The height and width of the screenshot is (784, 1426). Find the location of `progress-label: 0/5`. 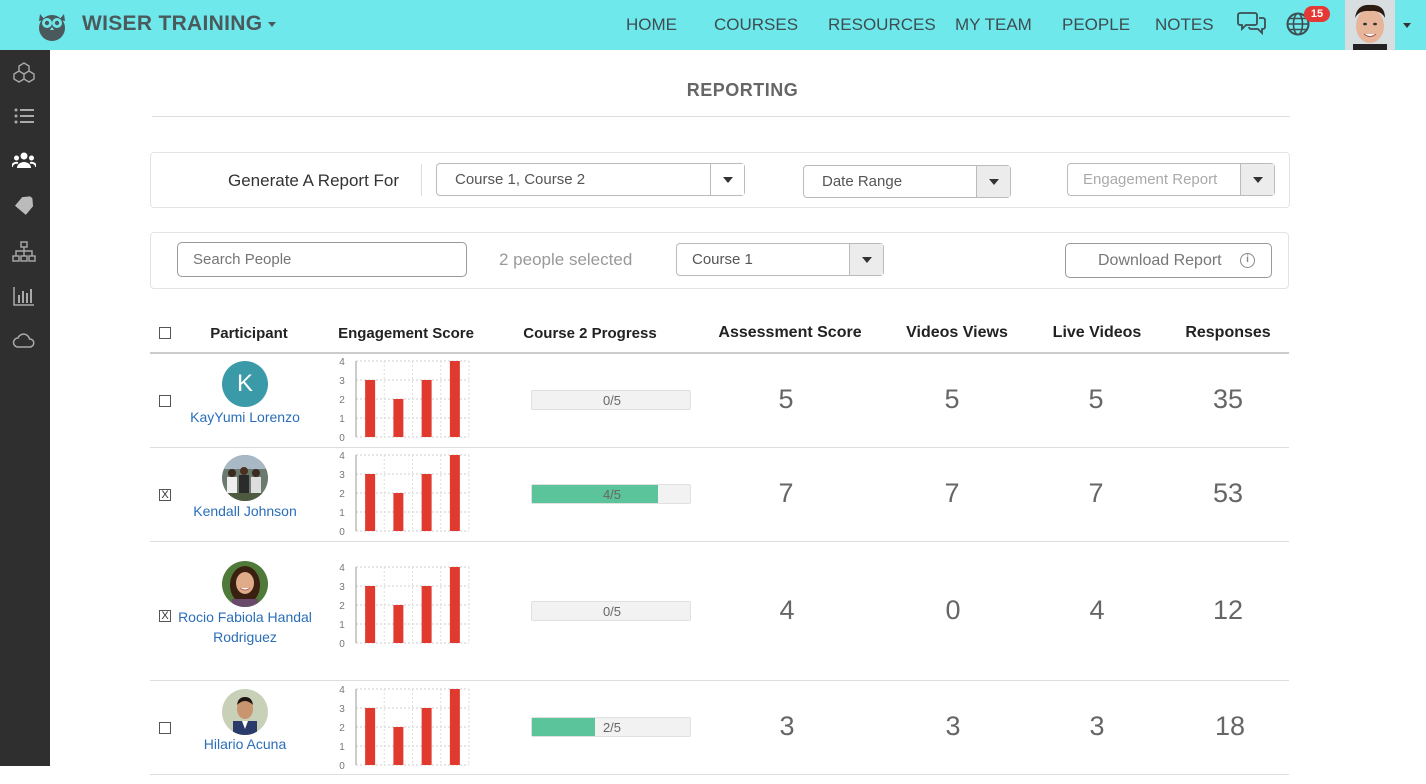

progress-label: 0/5 is located at coordinates (612, 611).